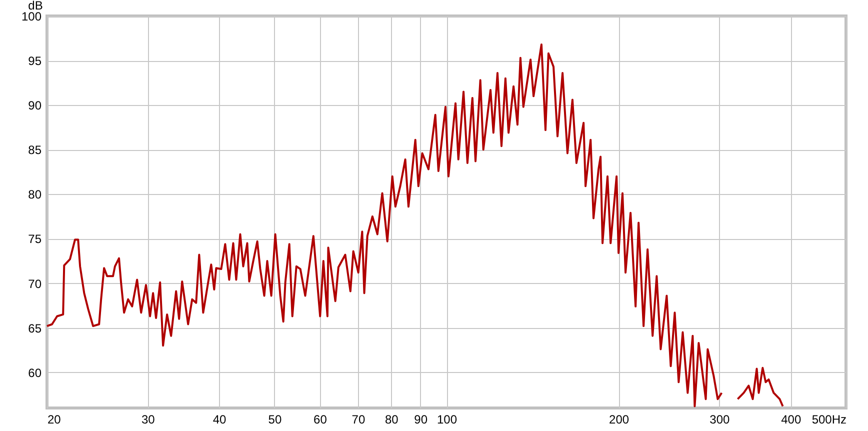  What do you see at coordinates (321, 419) in the screenshot?
I see `x-tick-label: 60` at bounding box center [321, 419].